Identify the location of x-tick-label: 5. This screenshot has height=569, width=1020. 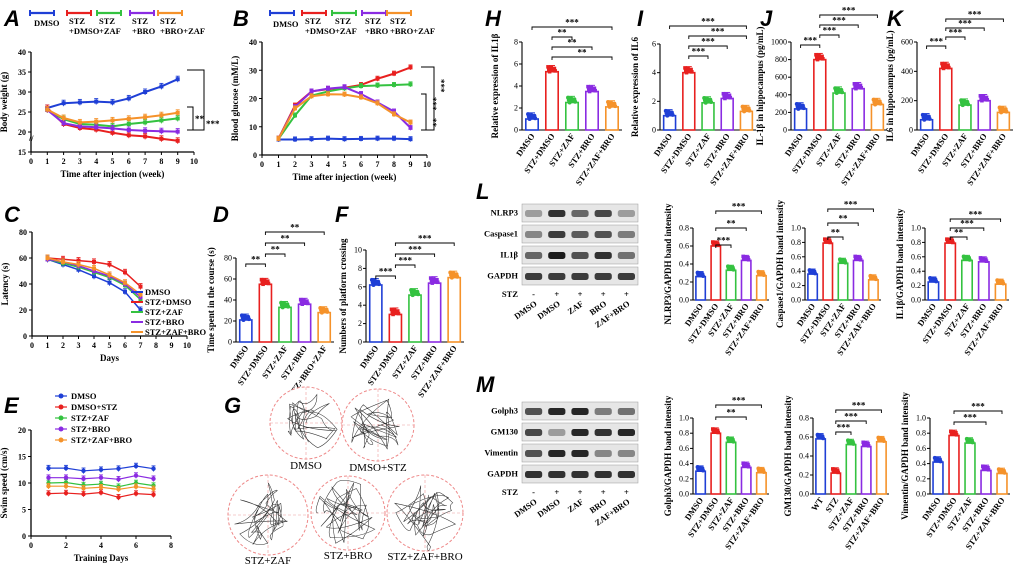
(110, 345).